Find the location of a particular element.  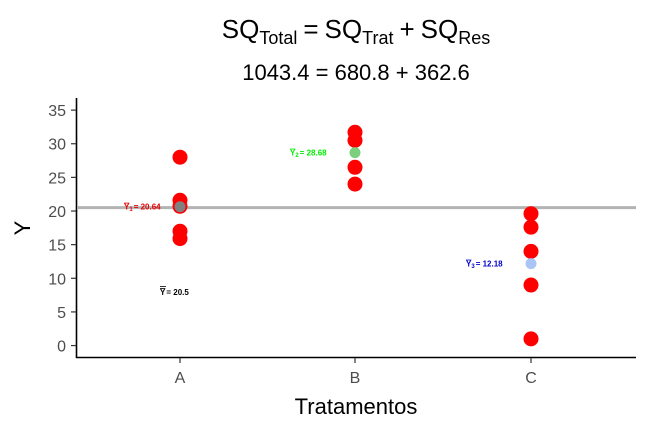

y-tick-label: 35 is located at coordinates (57, 111).